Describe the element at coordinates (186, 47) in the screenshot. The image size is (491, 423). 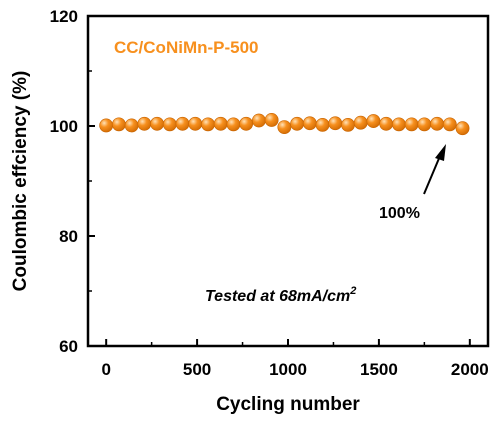
I see `legend-series-label: CC/CoNiMn-P-500` at that location.